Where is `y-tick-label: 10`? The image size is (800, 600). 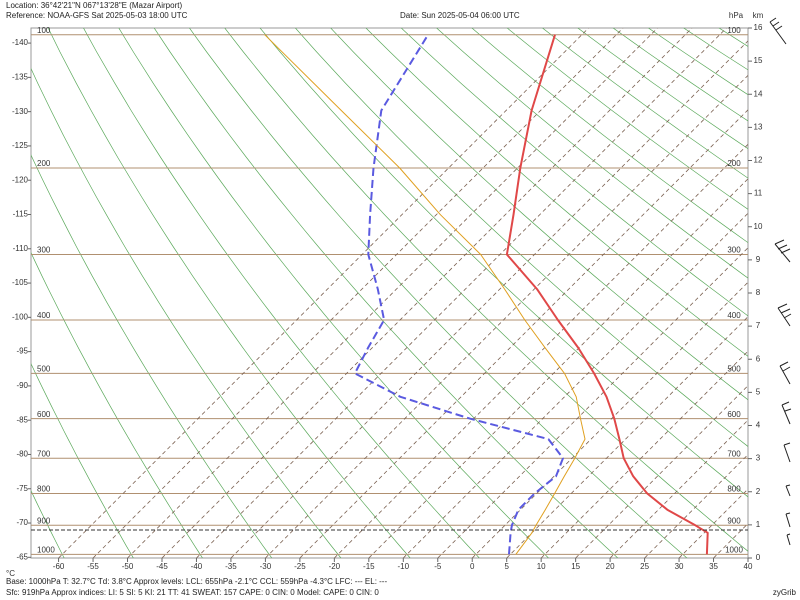
y-tick-label: 10 is located at coordinates (758, 226).